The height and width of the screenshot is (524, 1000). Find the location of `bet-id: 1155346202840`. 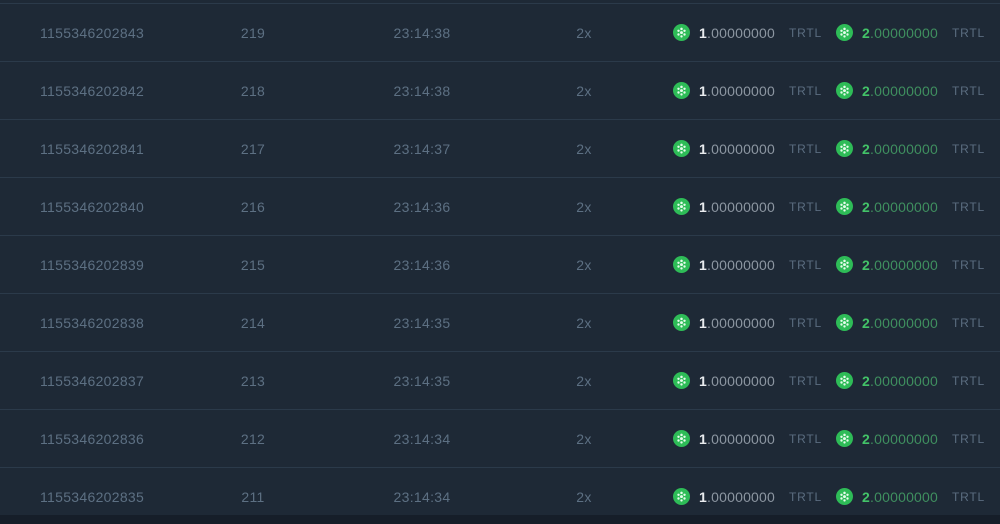

bet-id: 1155346202840 is located at coordinates (92, 206).